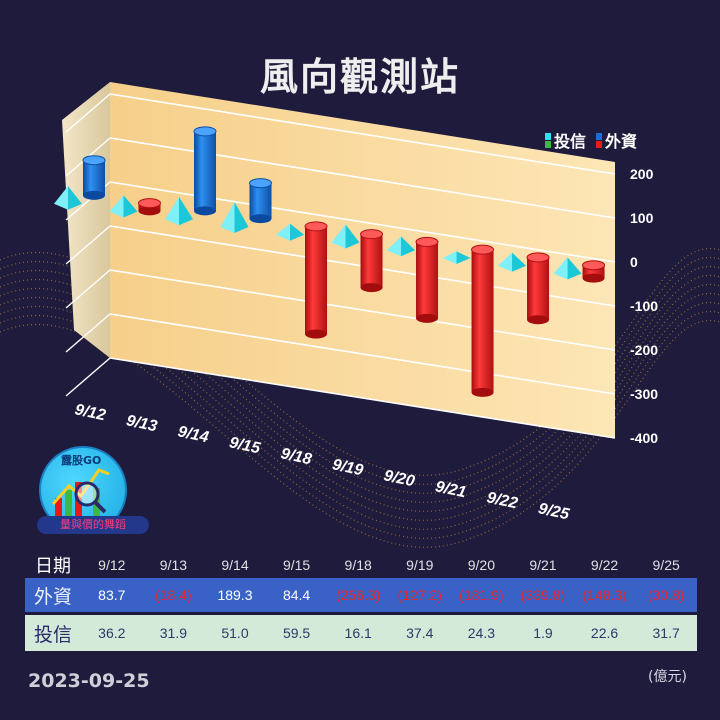  What do you see at coordinates (89, 681) in the screenshot?
I see `report-date: 2023-09-25` at bounding box center [89, 681].